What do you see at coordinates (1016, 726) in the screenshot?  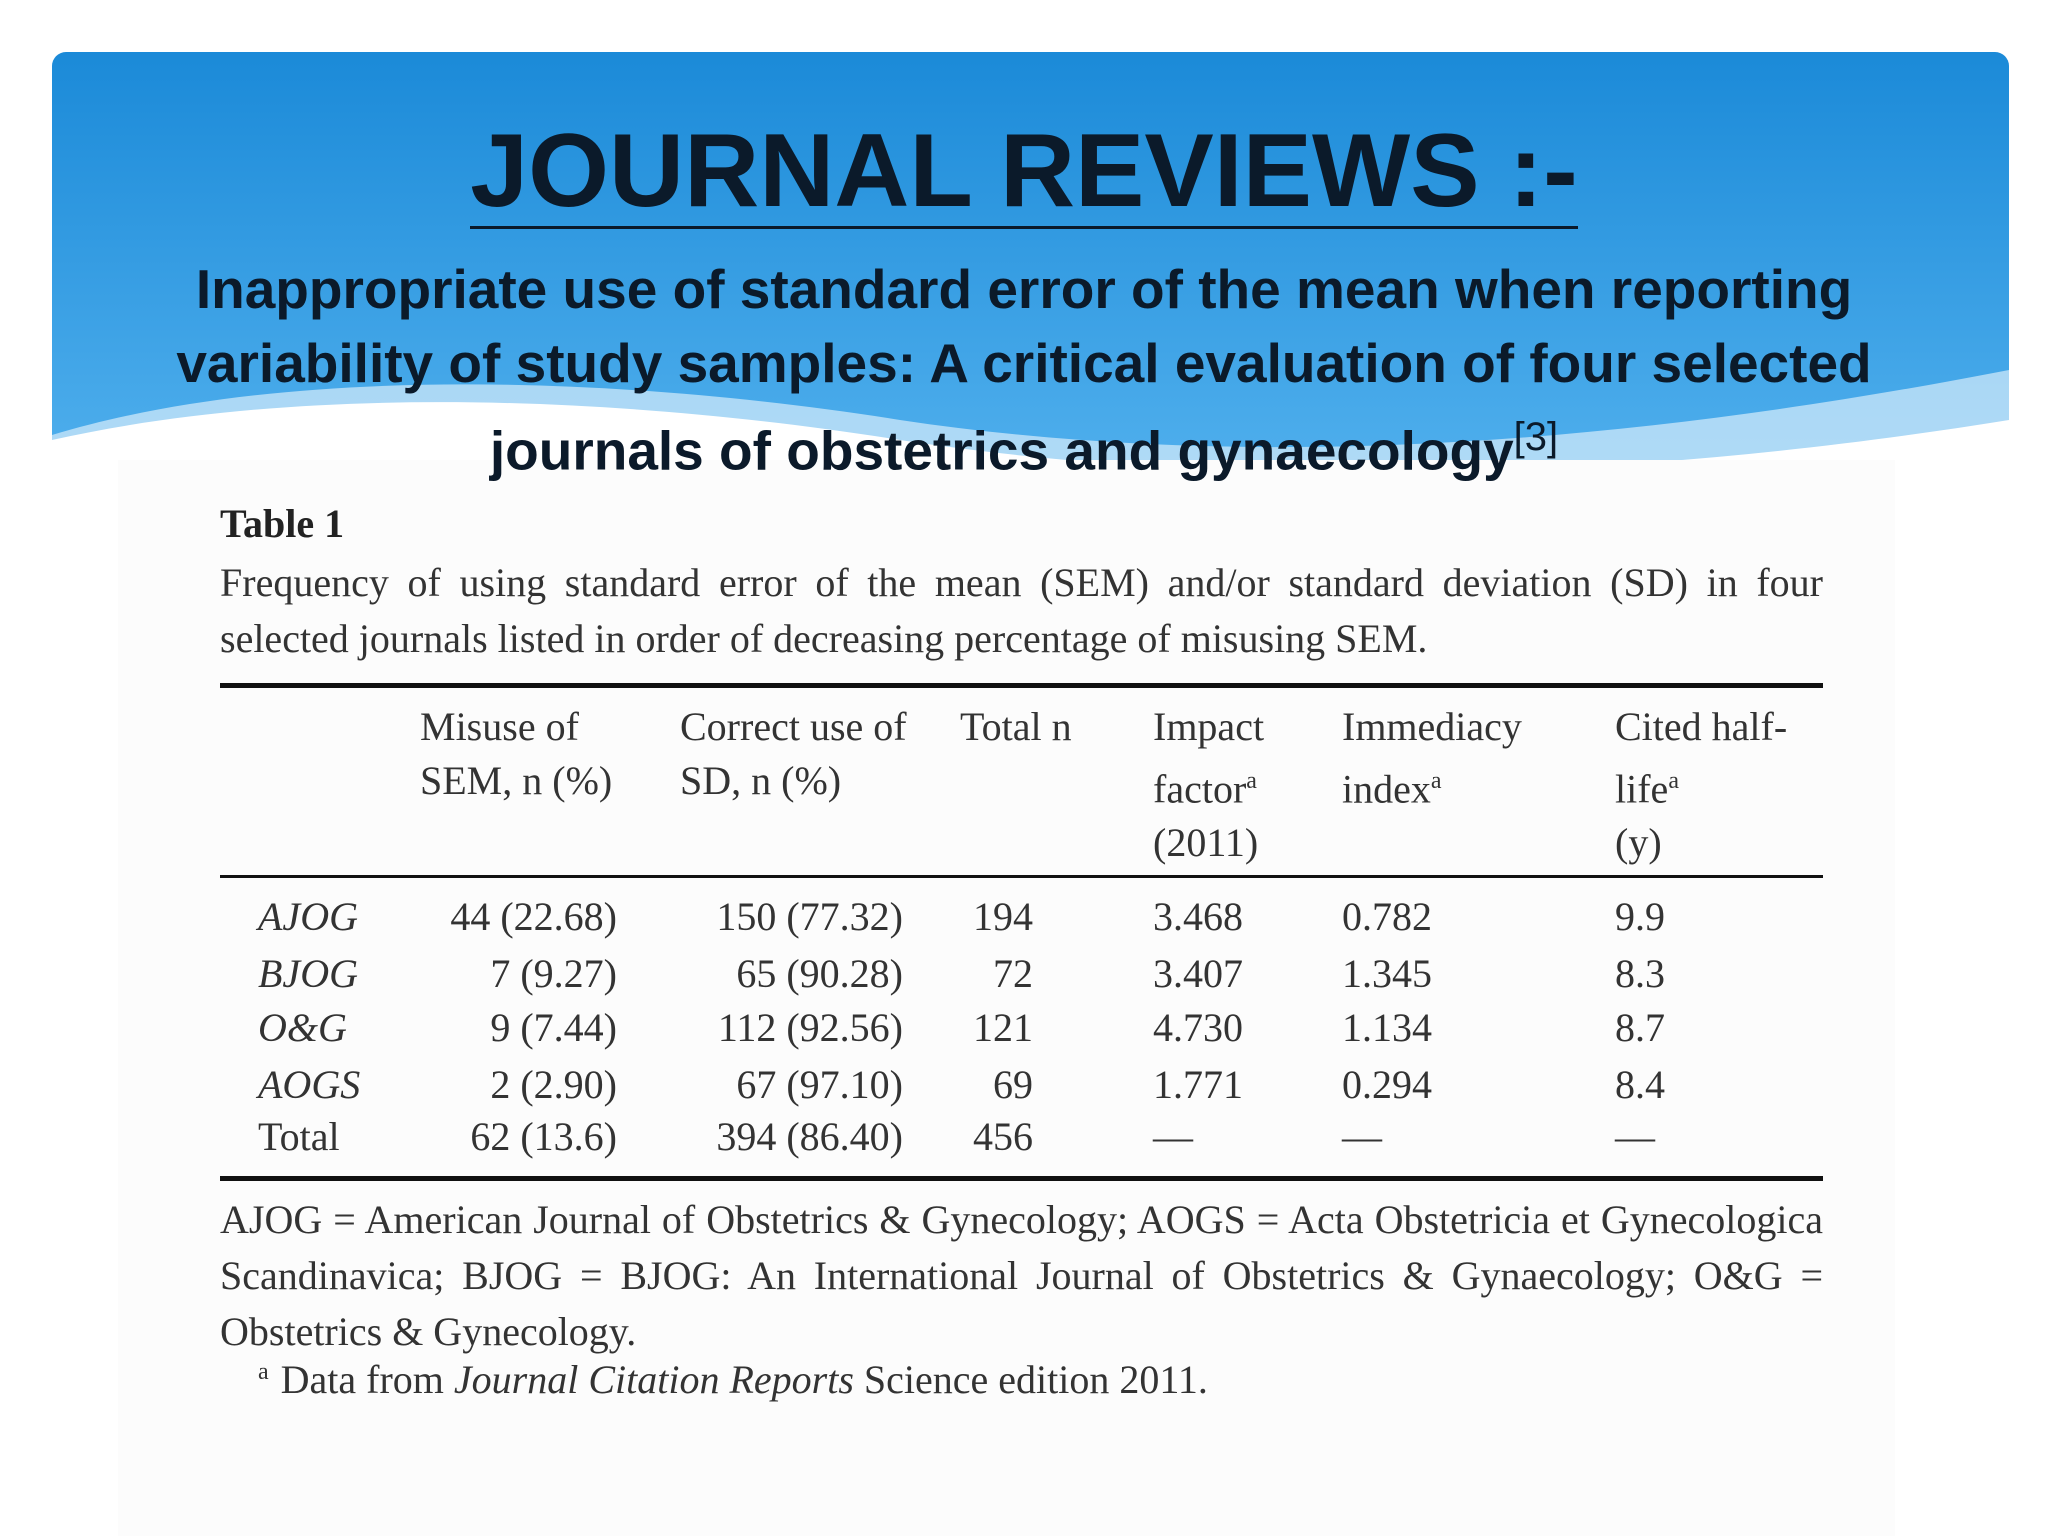 I see `column-header-text: Total n` at bounding box center [1016, 726].